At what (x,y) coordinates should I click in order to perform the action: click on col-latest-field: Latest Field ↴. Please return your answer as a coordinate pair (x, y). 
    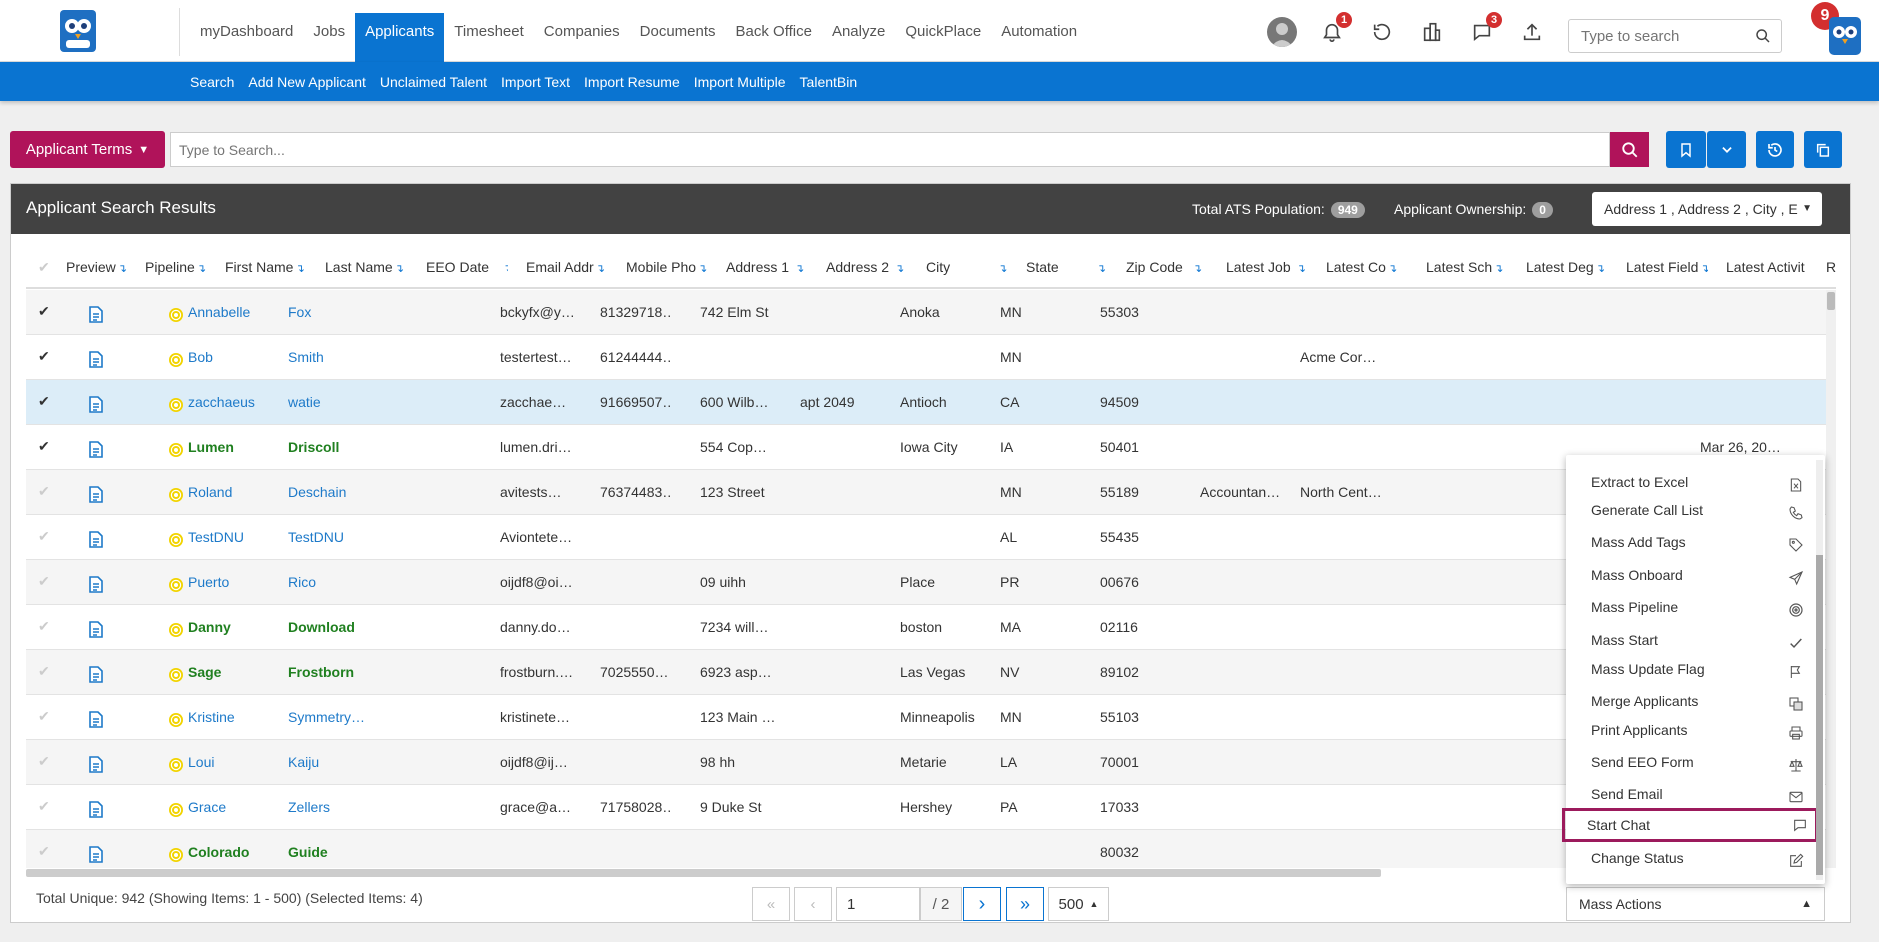
    Looking at the image, I should click on (1667, 267).